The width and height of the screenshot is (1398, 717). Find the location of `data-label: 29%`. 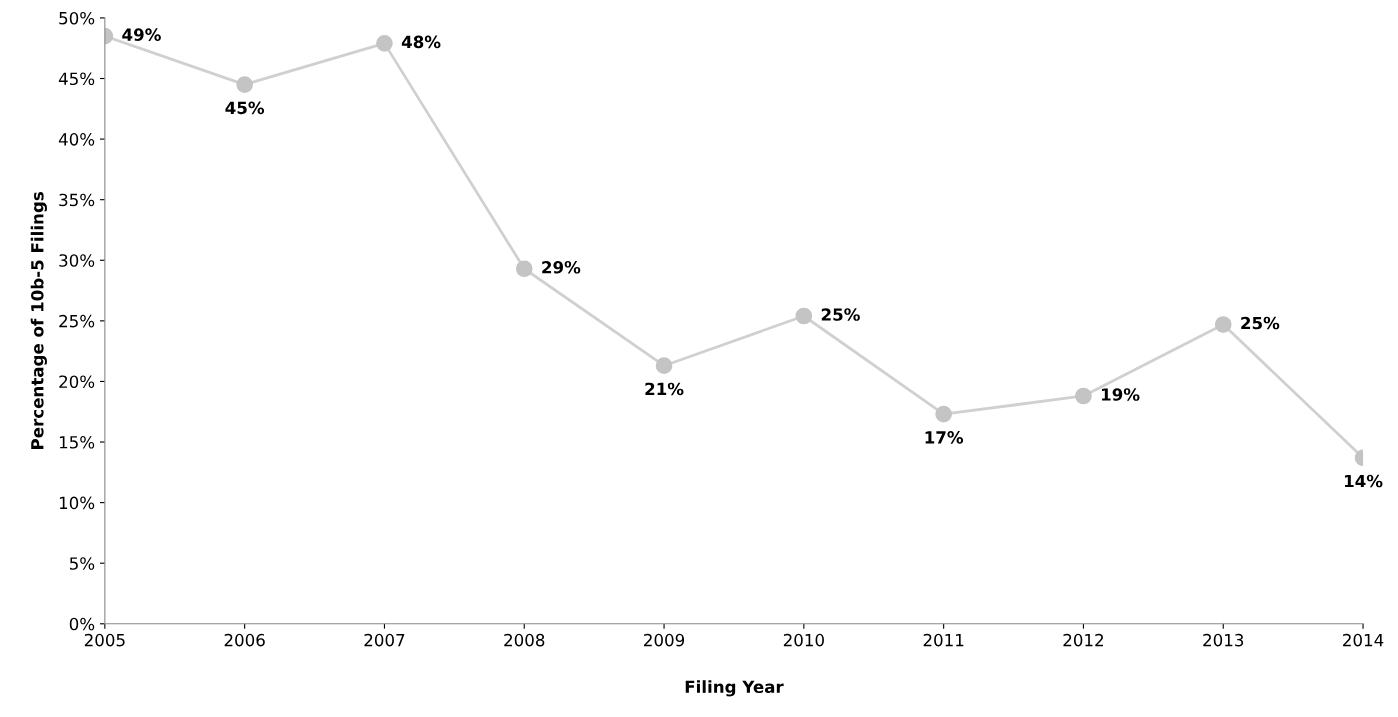

data-label: 29% is located at coordinates (561, 267).